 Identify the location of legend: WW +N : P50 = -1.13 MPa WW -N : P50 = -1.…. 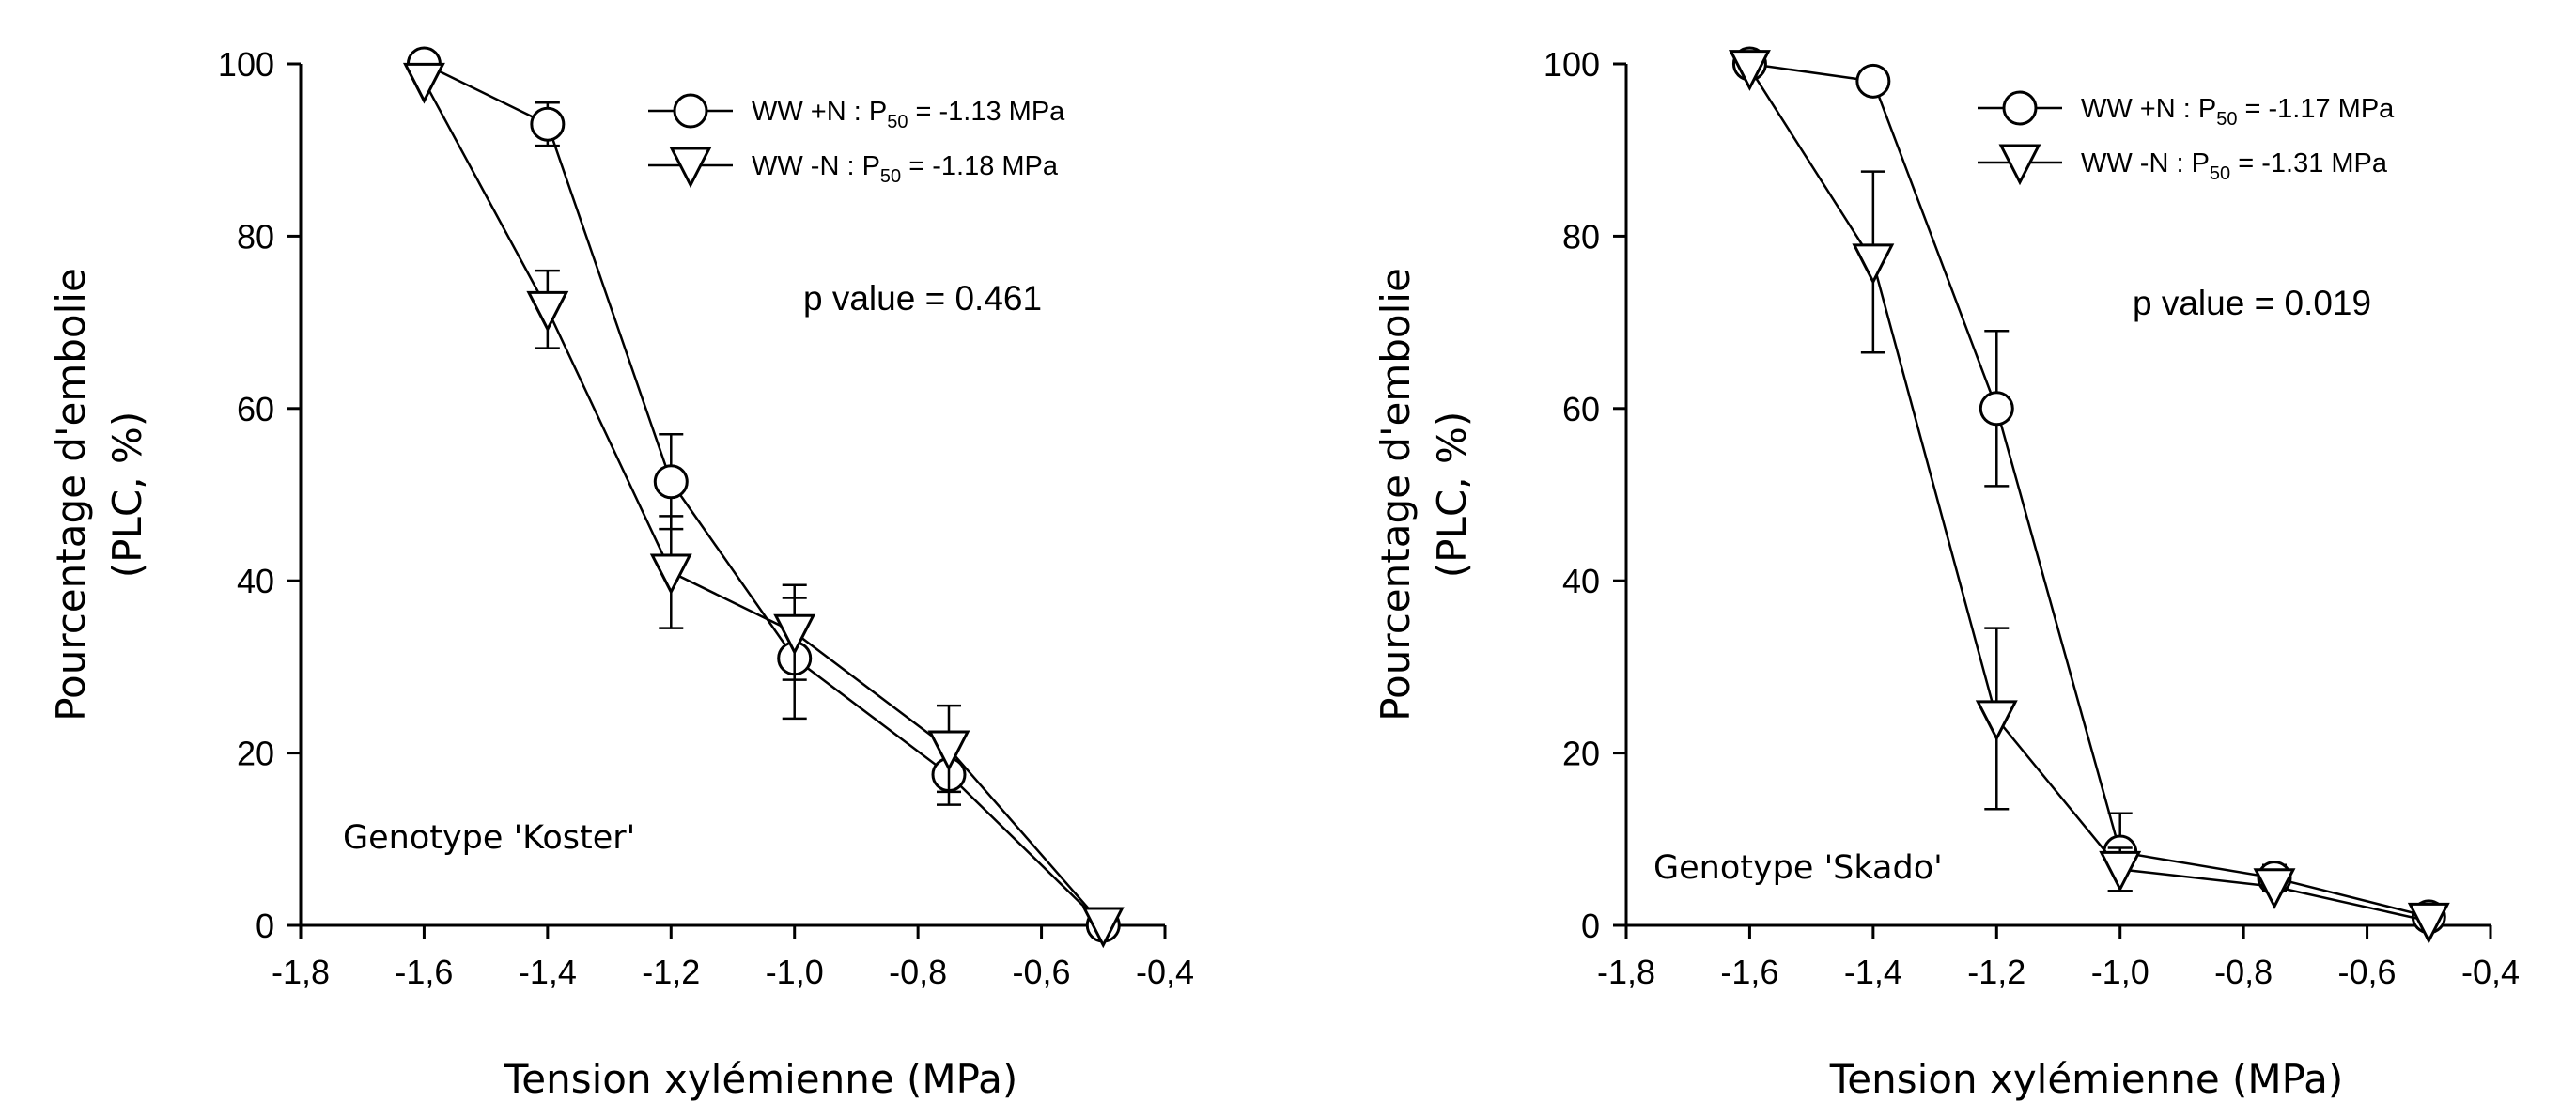
(857, 141).